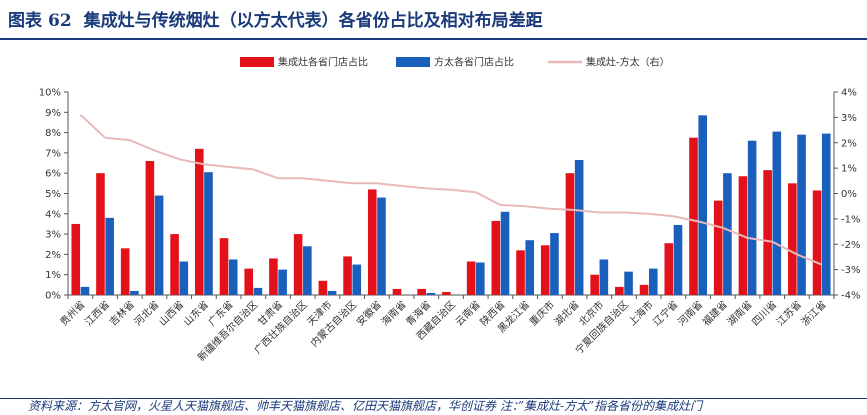  Describe the element at coordinates (53, 296) in the screenshot. I see `left-tick-label: 0%` at that location.